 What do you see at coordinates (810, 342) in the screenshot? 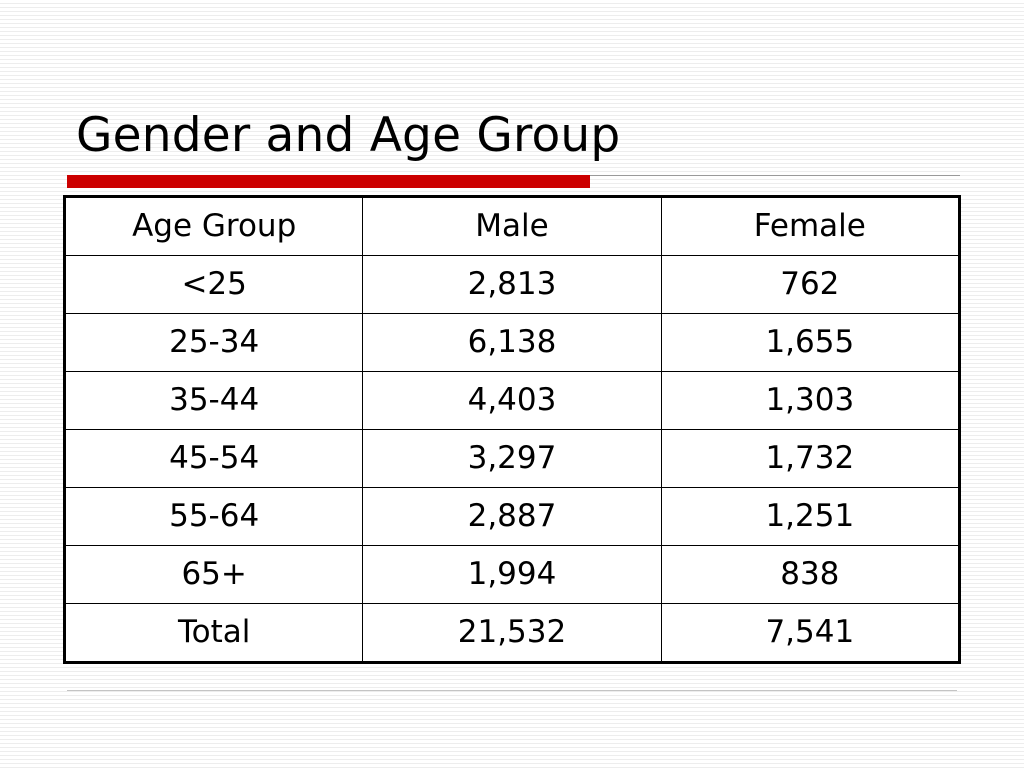
I see `female-count-cell: 1,655` at bounding box center [810, 342].